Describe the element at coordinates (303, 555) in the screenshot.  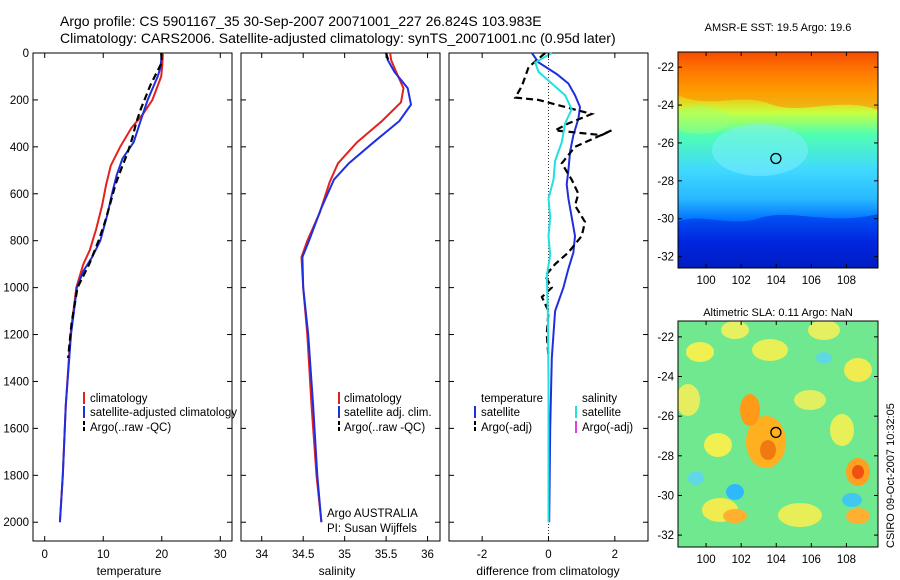
I see `x-tick-label: 34.5` at that location.